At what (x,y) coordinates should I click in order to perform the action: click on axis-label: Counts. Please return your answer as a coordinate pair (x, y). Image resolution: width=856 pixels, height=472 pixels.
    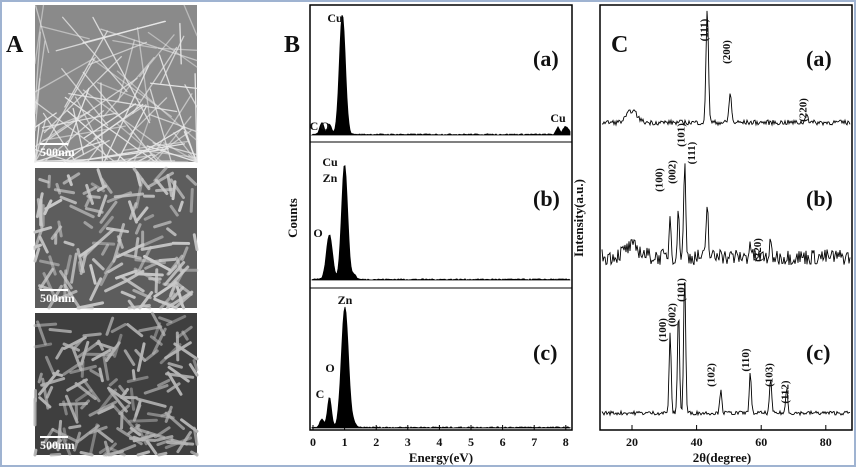
    Looking at the image, I should click on (292, 218).